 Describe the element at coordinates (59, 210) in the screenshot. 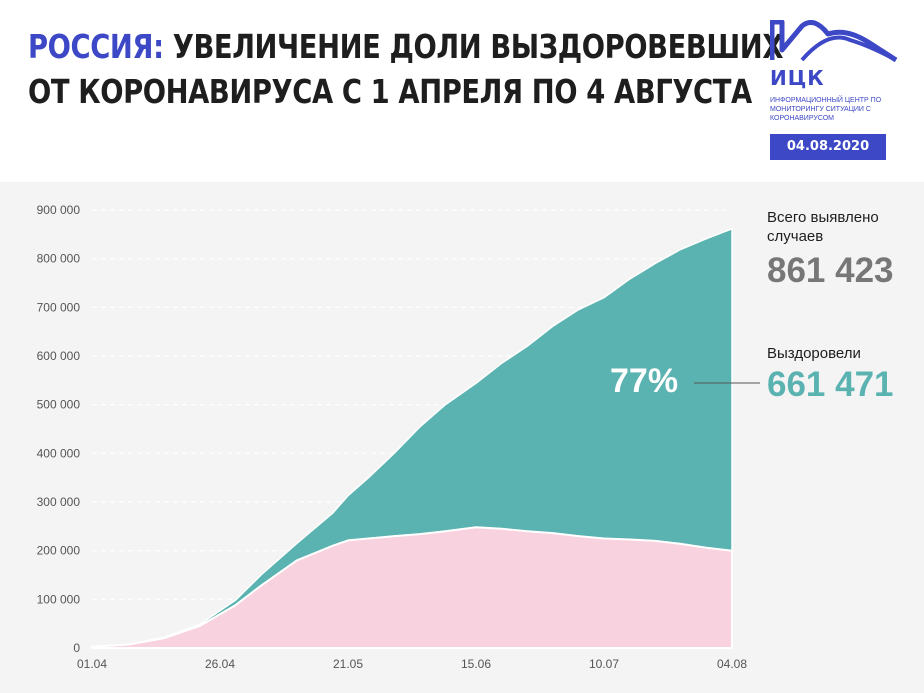

I see `y-tick-label: 900 000` at that location.